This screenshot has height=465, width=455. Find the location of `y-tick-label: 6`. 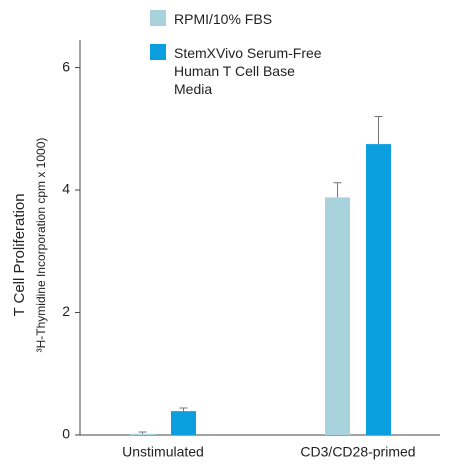

y-tick-label: 6 is located at coordinates (66, 66).